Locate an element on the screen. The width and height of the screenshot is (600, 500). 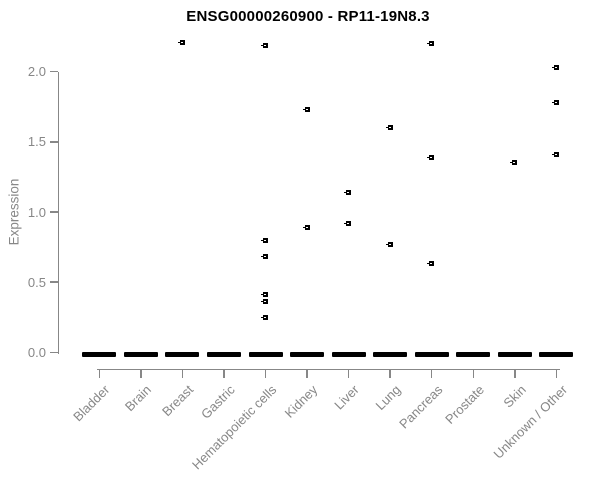
chart-title: ENSG00000260900 - RP11-19N8.3 is located at coordinates (308, 16).